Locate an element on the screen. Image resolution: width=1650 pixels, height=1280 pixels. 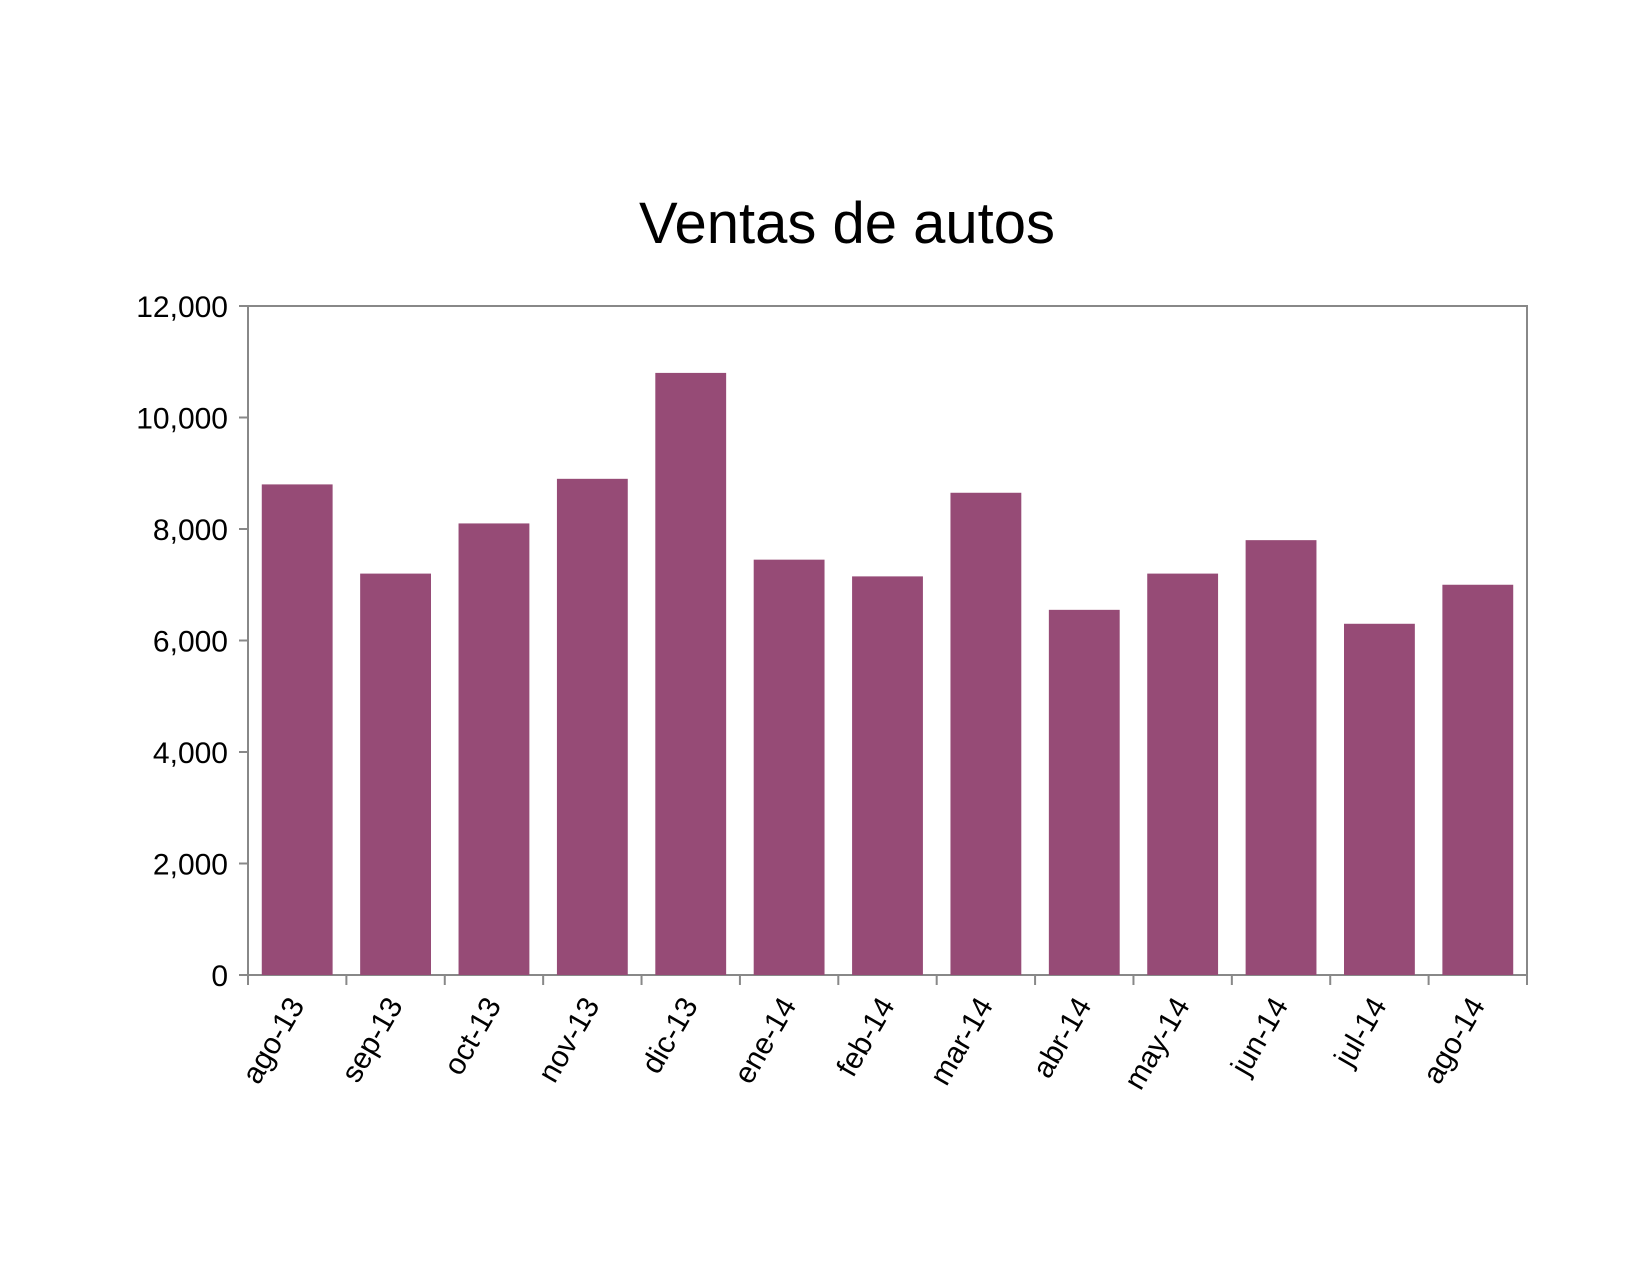
x-category-label: jun-14 is located at coordinates (1259, 1037).